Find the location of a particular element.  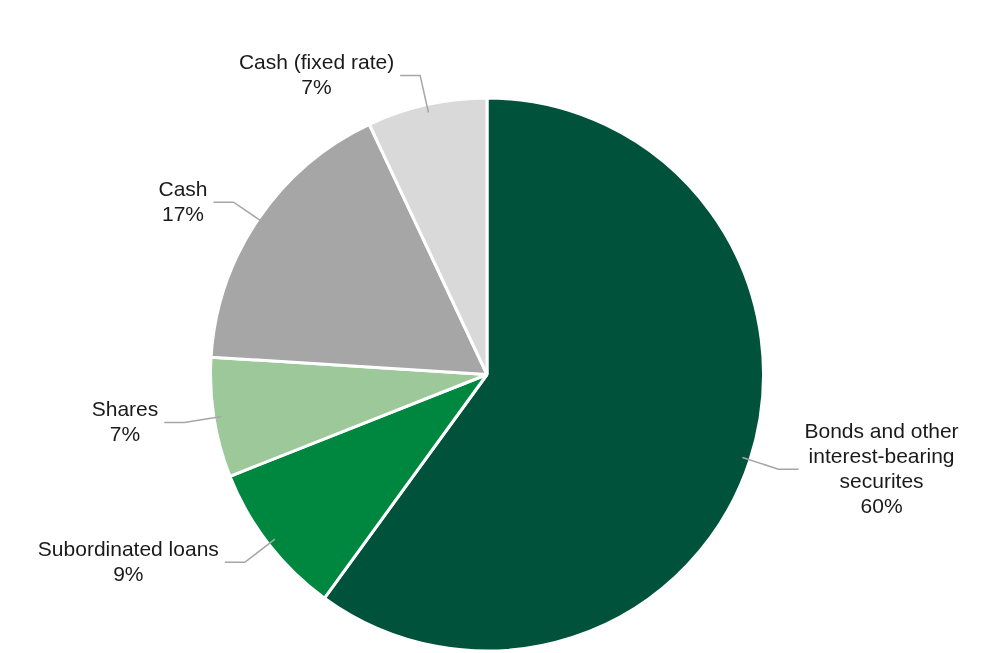

slice-label: Bonds and other interest-bearing securites is located at coordinates (881, 455).